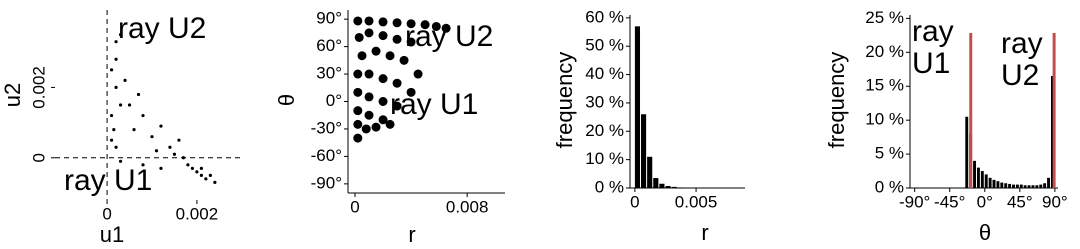 Image resolution: width=1080 pixels, height=249 pixels. I want to click on x-tick-label: 45°, so click(1020, 201).